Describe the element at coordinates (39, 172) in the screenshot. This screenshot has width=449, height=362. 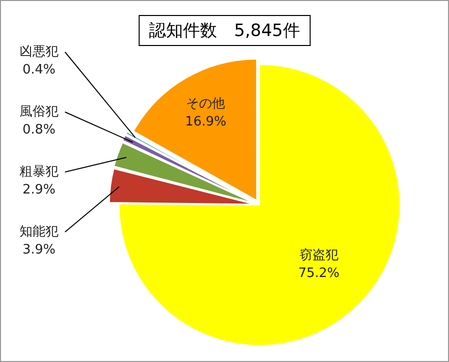
I see `slice-label: 粗暴犯` at that location.